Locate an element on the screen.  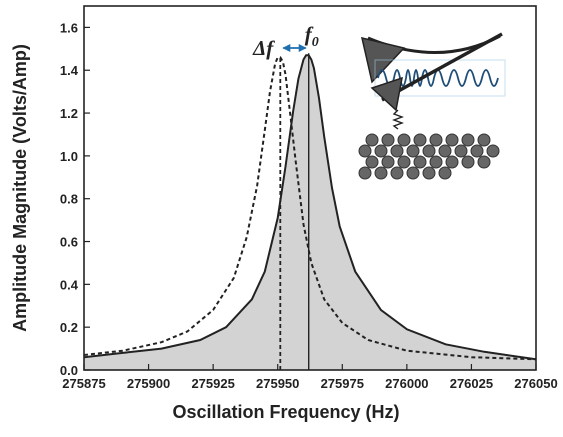
y-tick-label: 1.2 is located at coordinates (69, 113).